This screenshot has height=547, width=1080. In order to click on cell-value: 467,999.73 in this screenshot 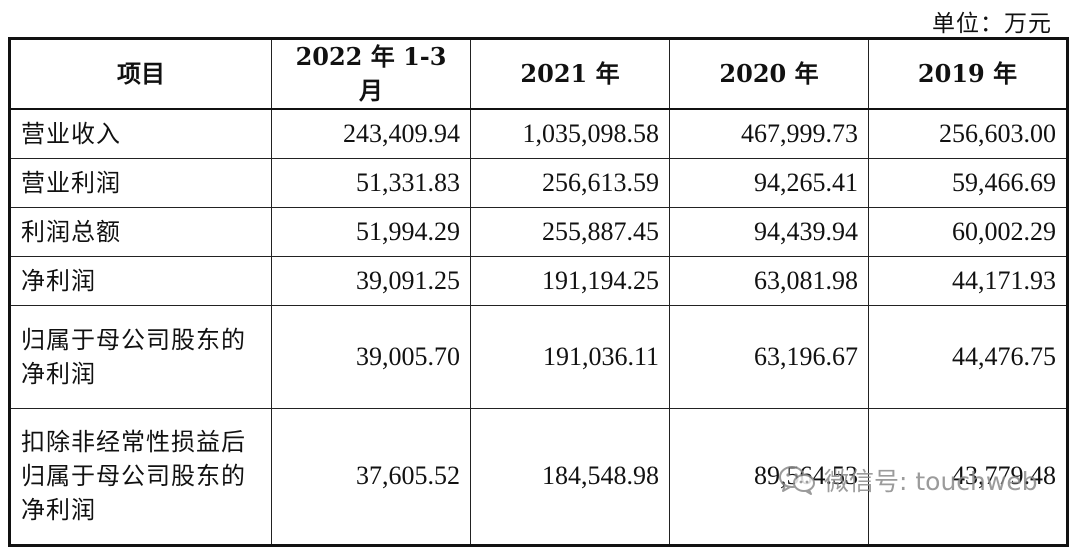, I will do `click(769, 133)`.